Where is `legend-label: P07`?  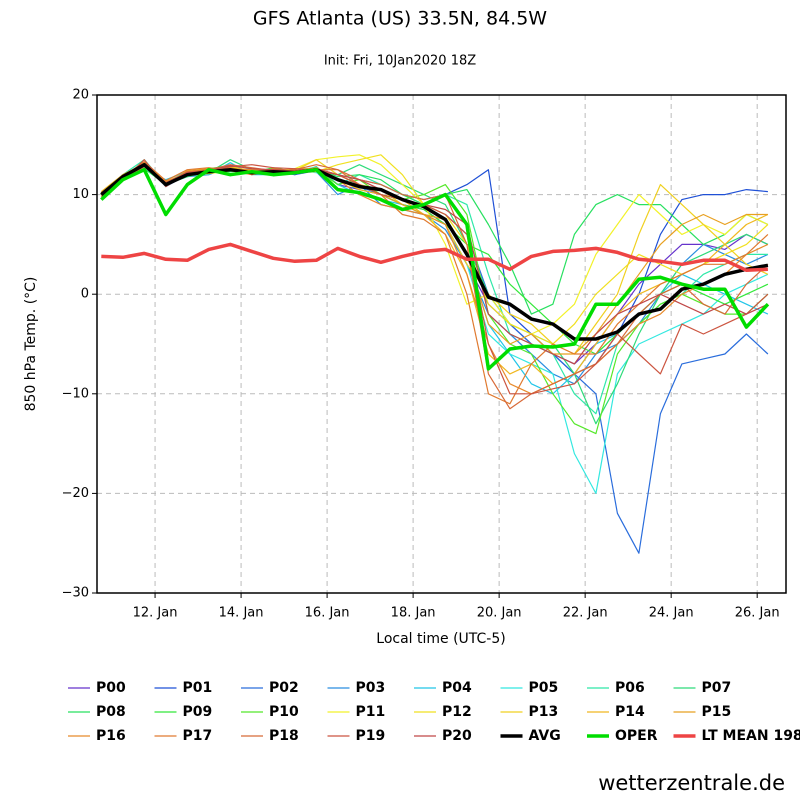 legend-label: P07 is located at coordinates (717, 688).